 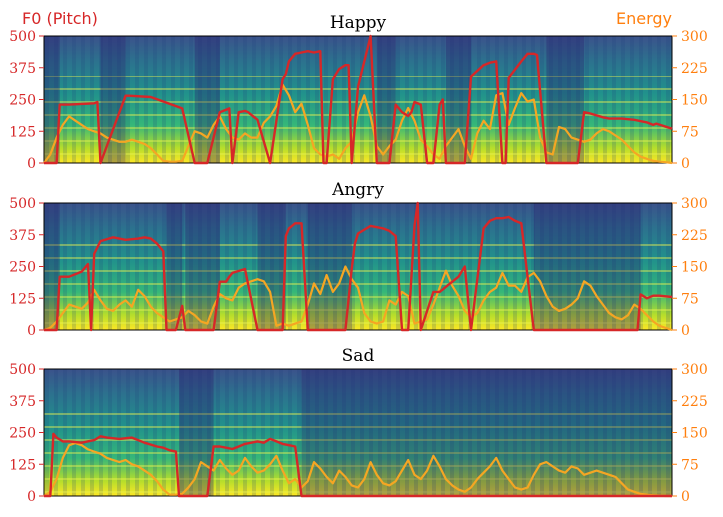 What do you see at coordinates (358, 23) in the screenshot?
I see `panel-title: Happy` at bounding box center [358, 23].